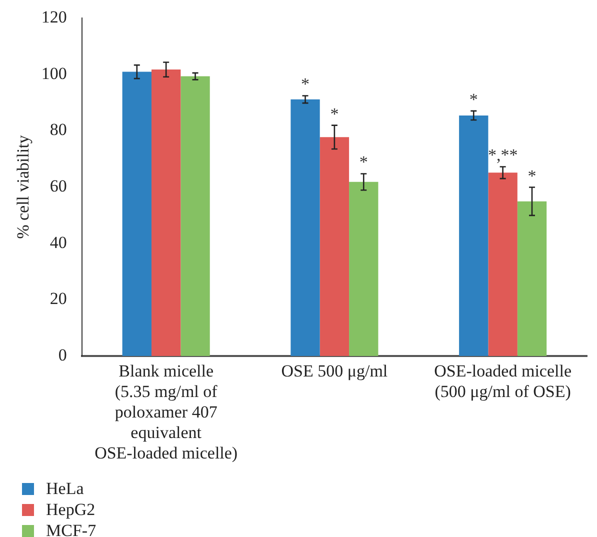  Describe the element at coordinates (58, 242) in the screenshot. I see `y-tick-label: 40` at that location.